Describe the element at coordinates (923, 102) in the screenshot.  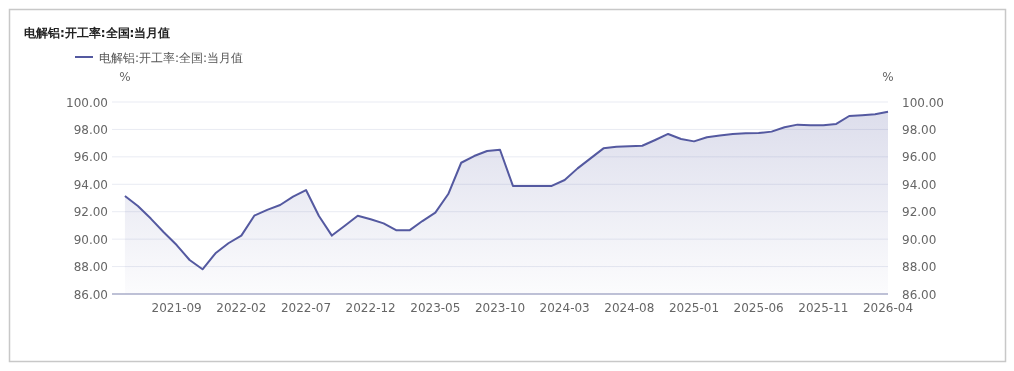
I see `y2-tick-label: 100.00` at that location.